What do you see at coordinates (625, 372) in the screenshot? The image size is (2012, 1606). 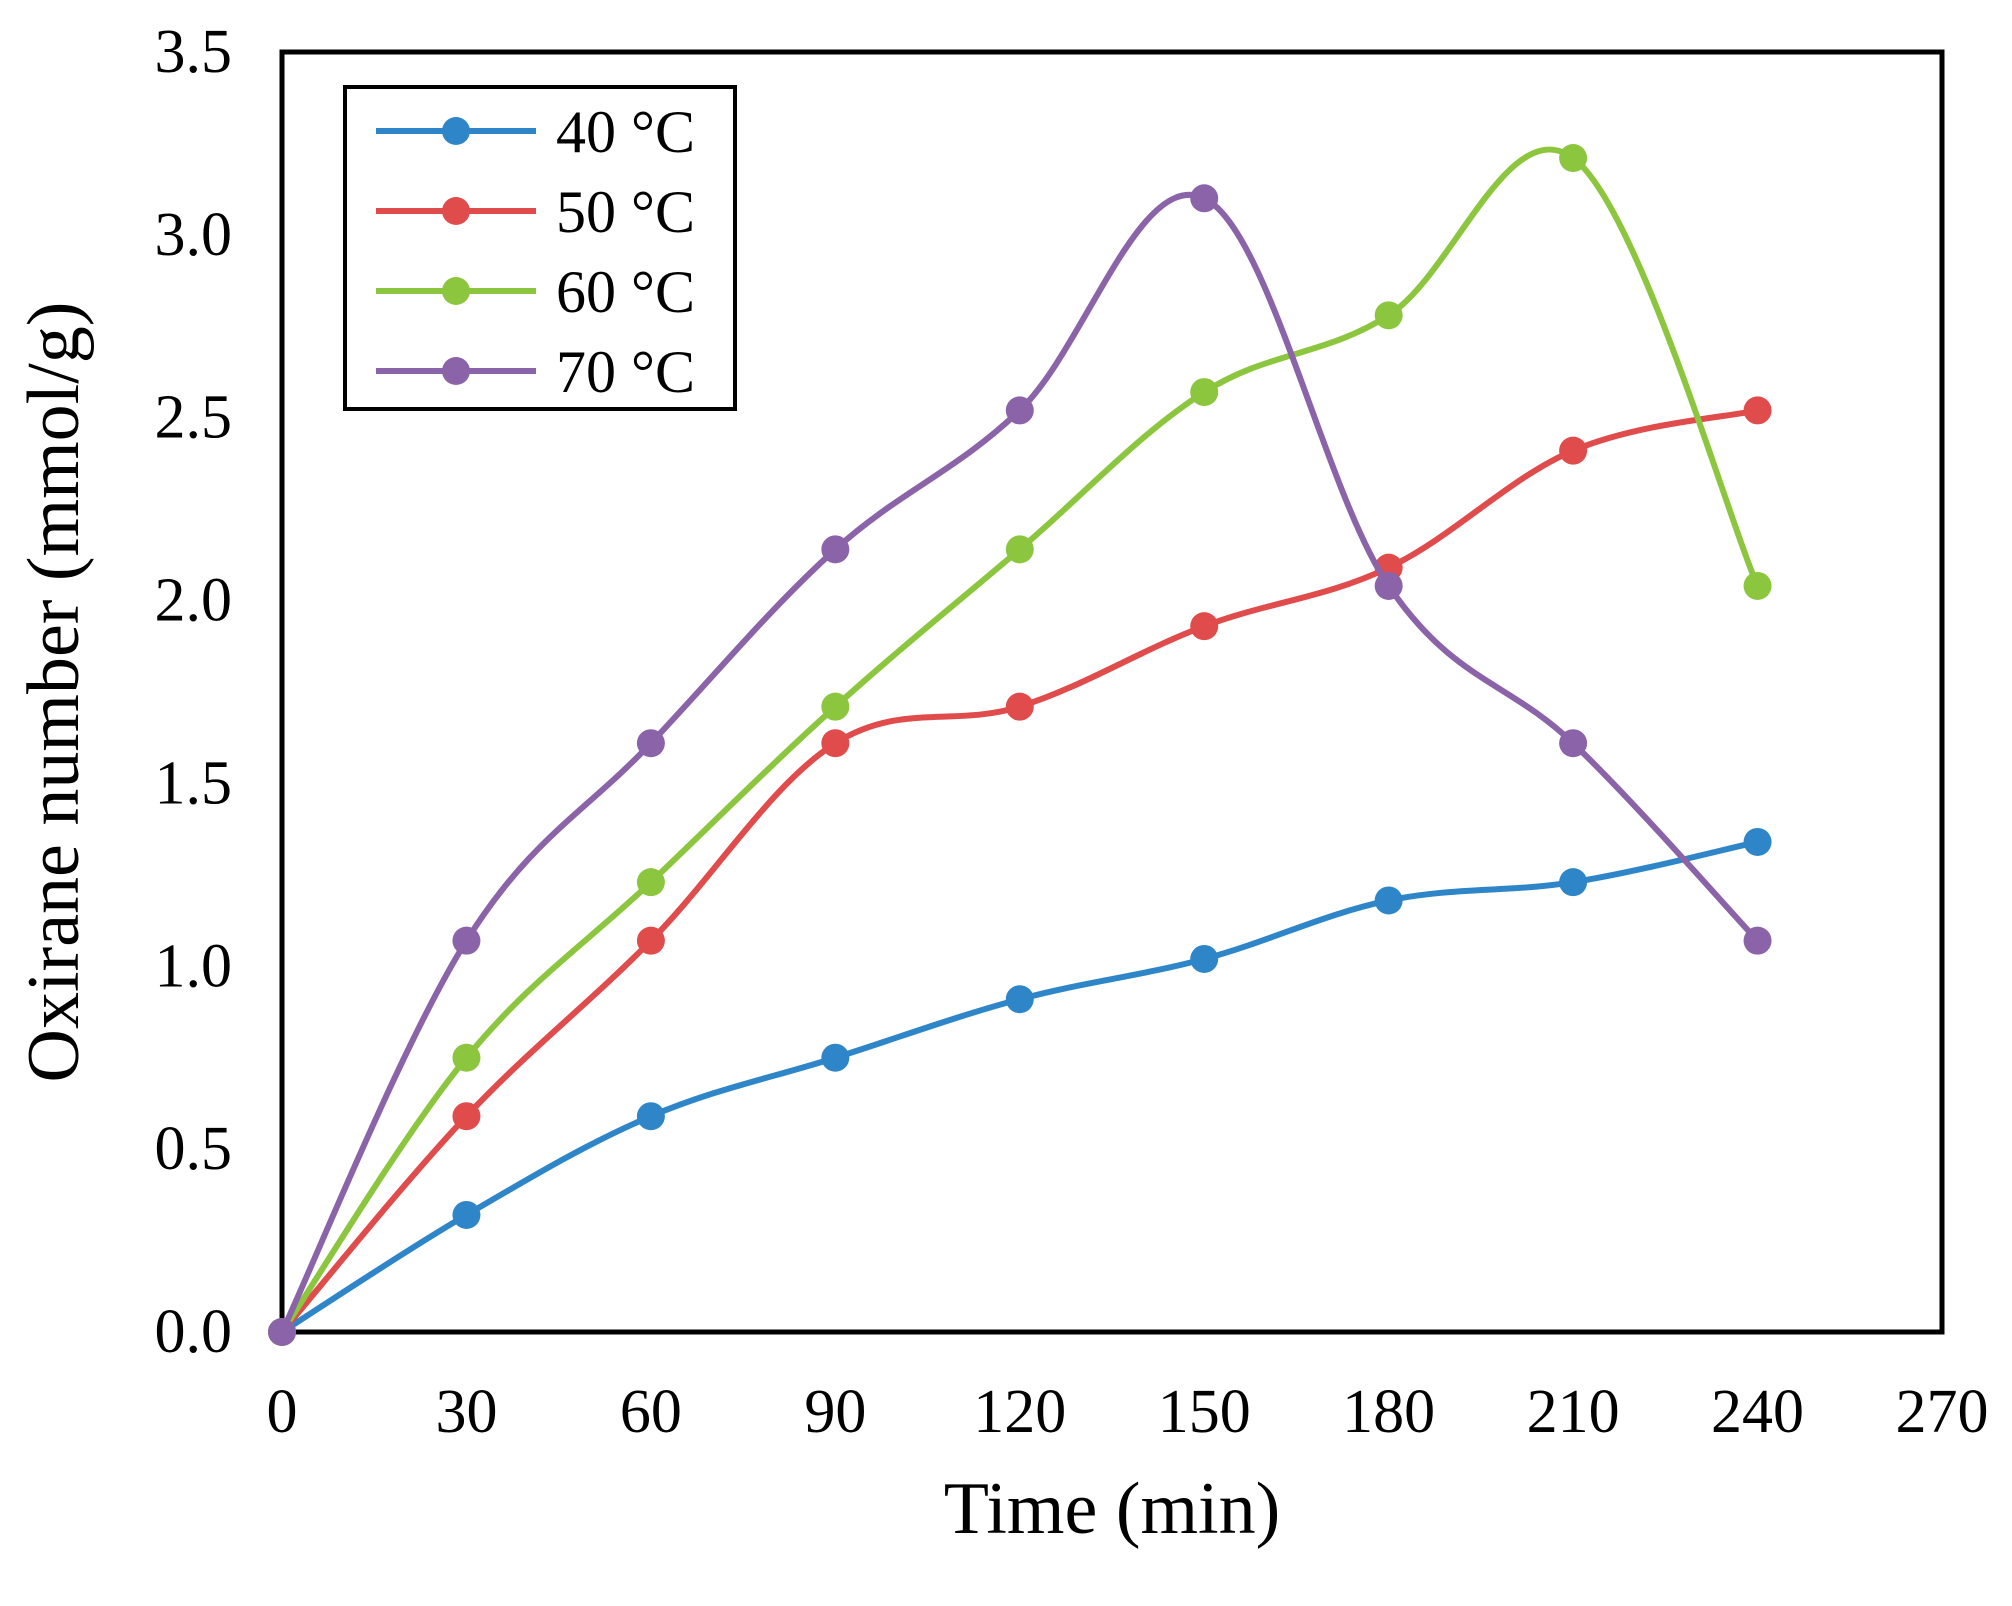 I see `legend-label: 70 °C` at bounding box center [625, 372].